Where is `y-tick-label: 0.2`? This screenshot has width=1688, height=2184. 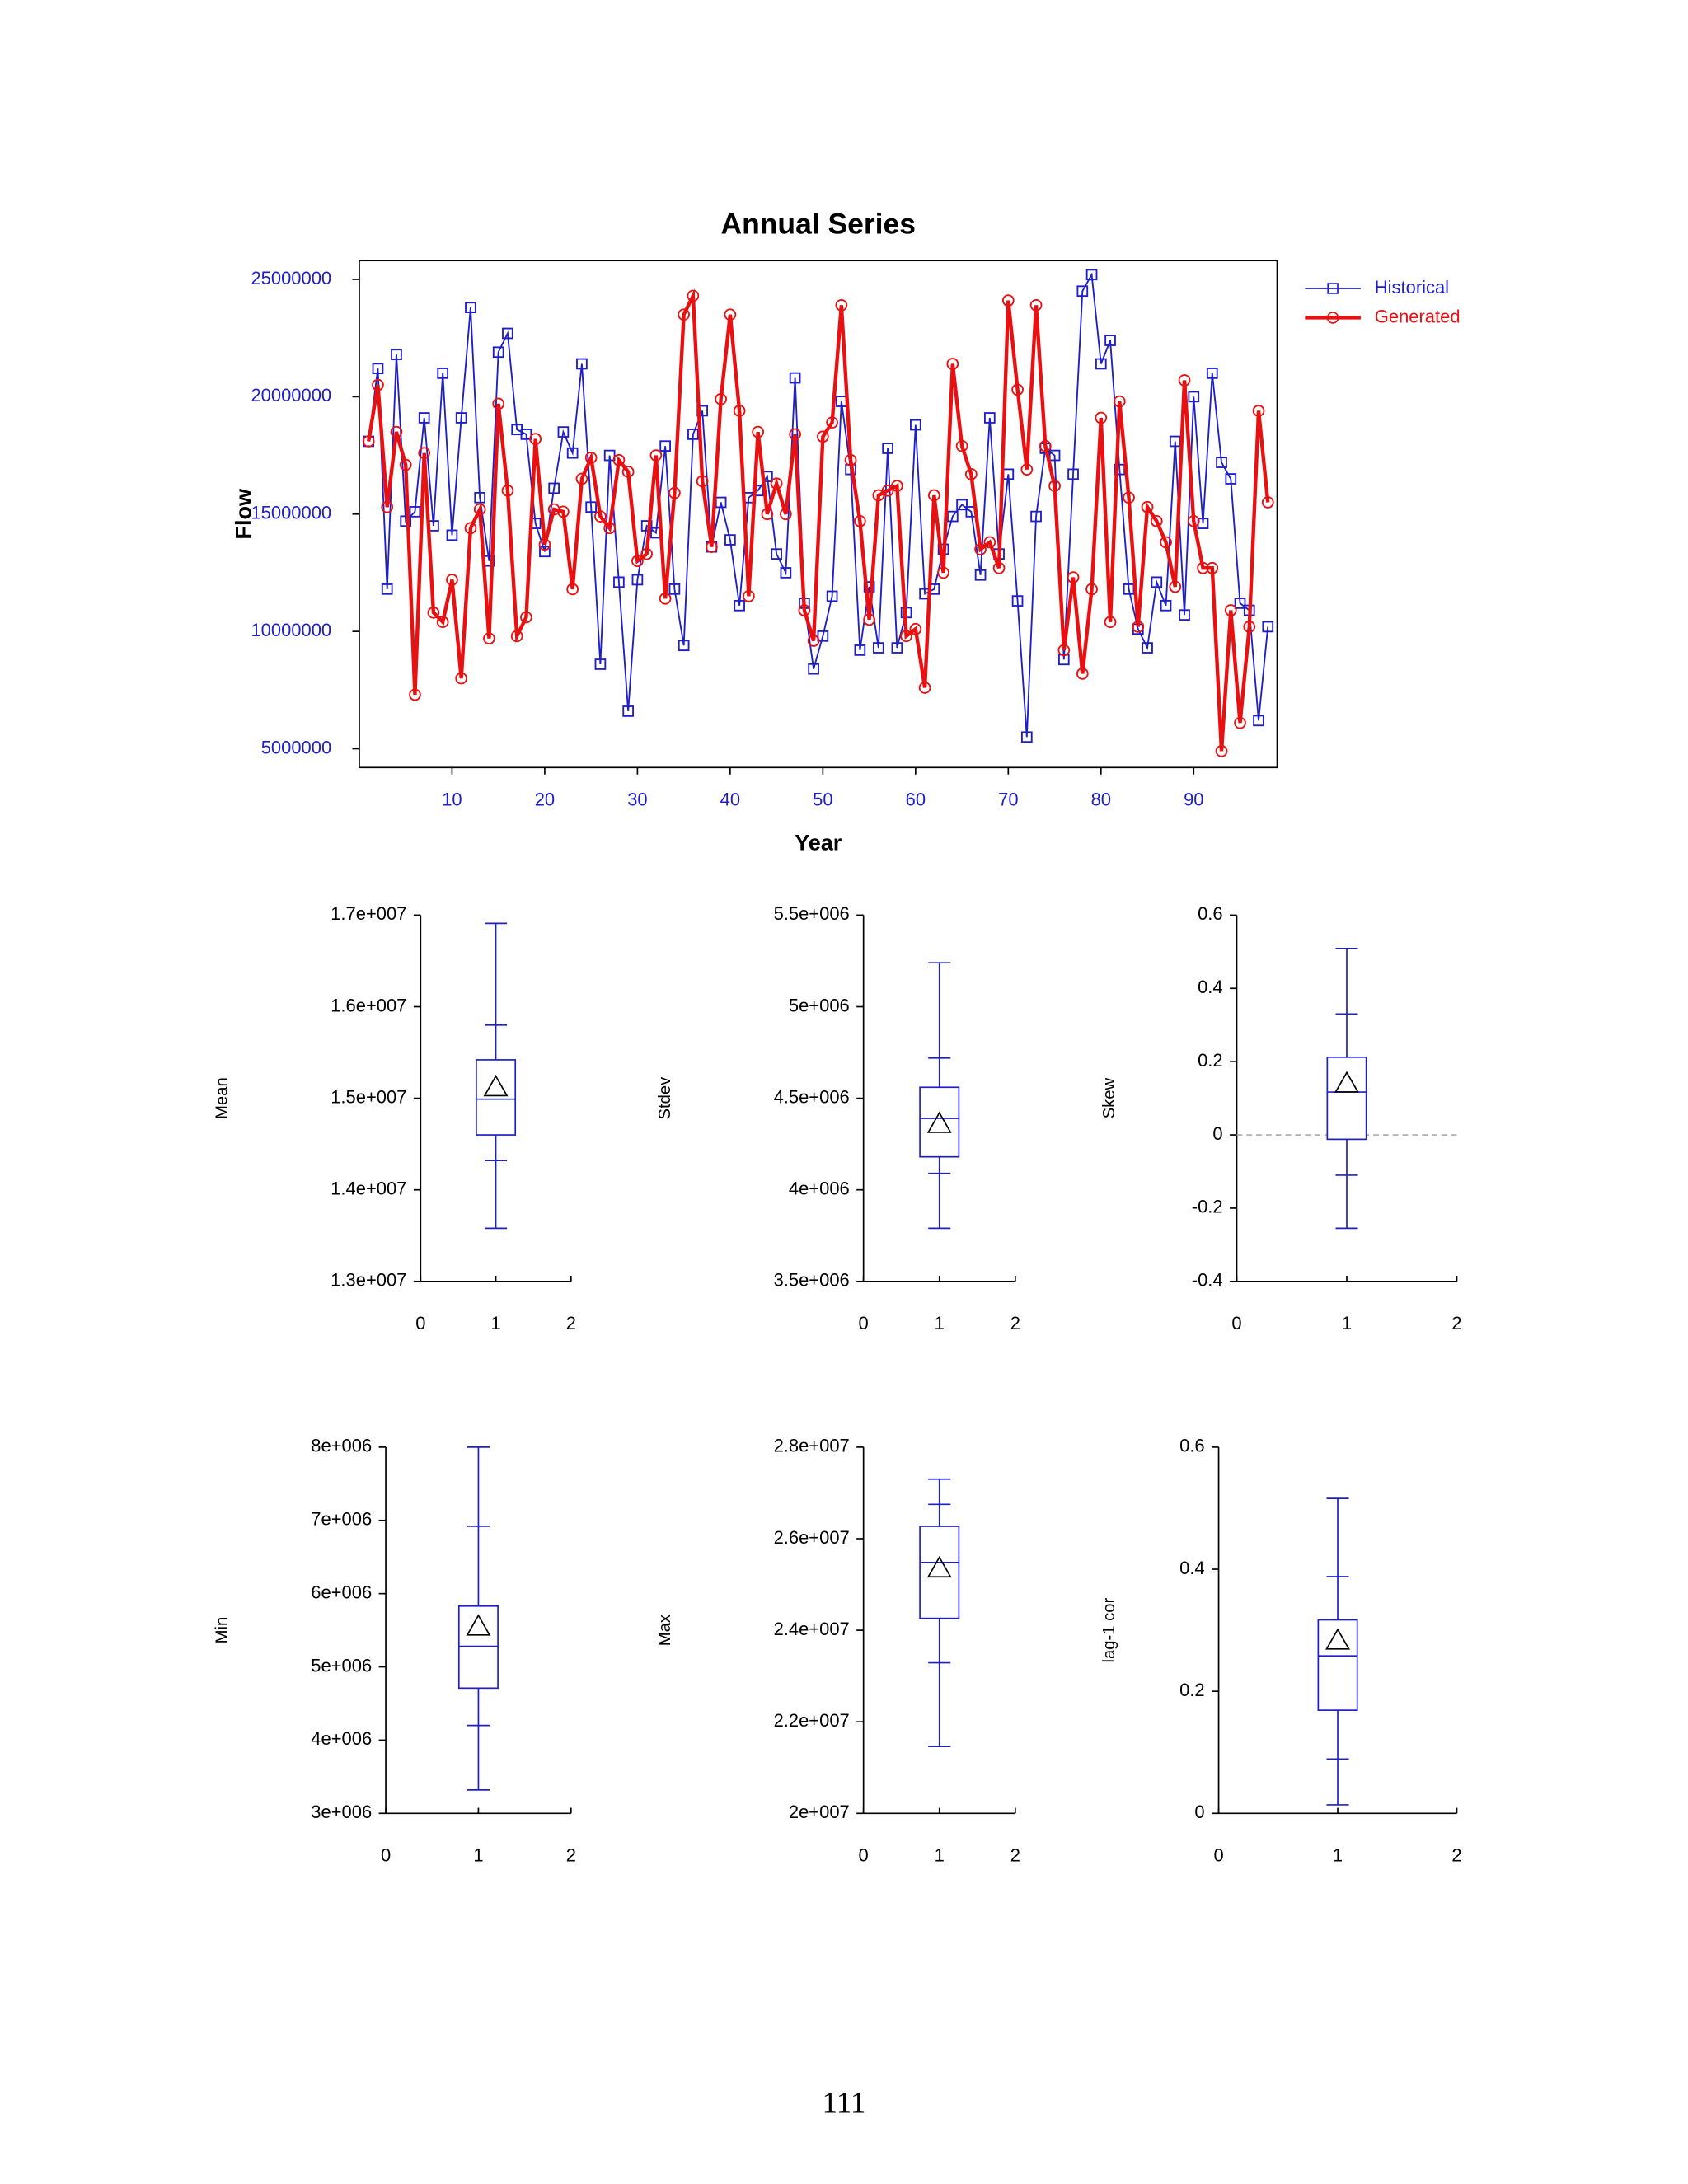
y-tick-label: 0.2 is located at coordinates (1192, 1690).